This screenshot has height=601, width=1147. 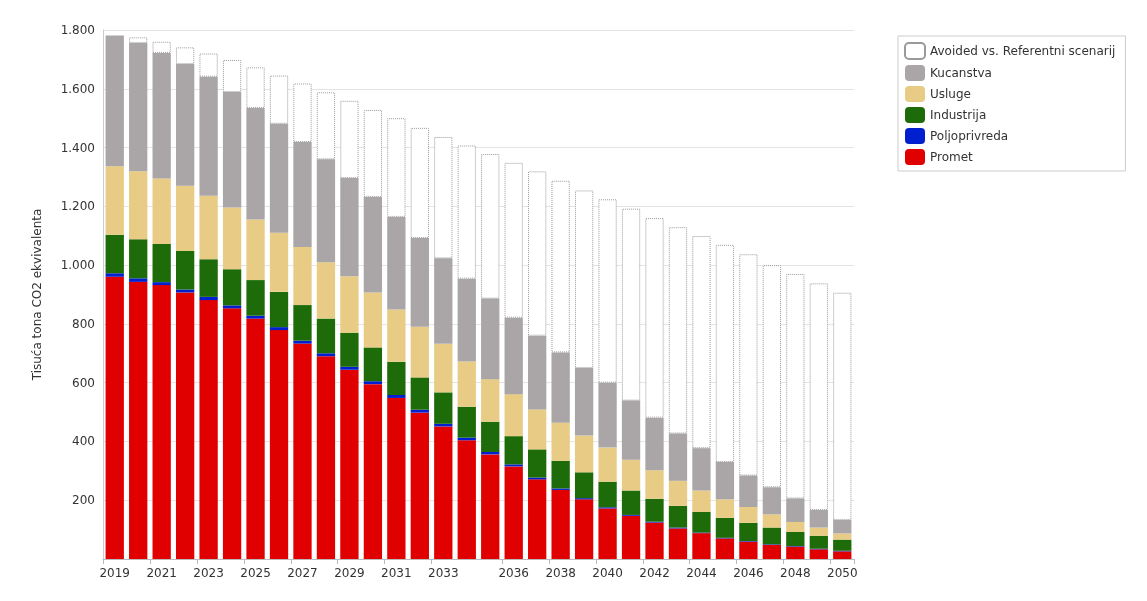 I want to click on x-tick-label: 2036, so click(x=513, y=573).